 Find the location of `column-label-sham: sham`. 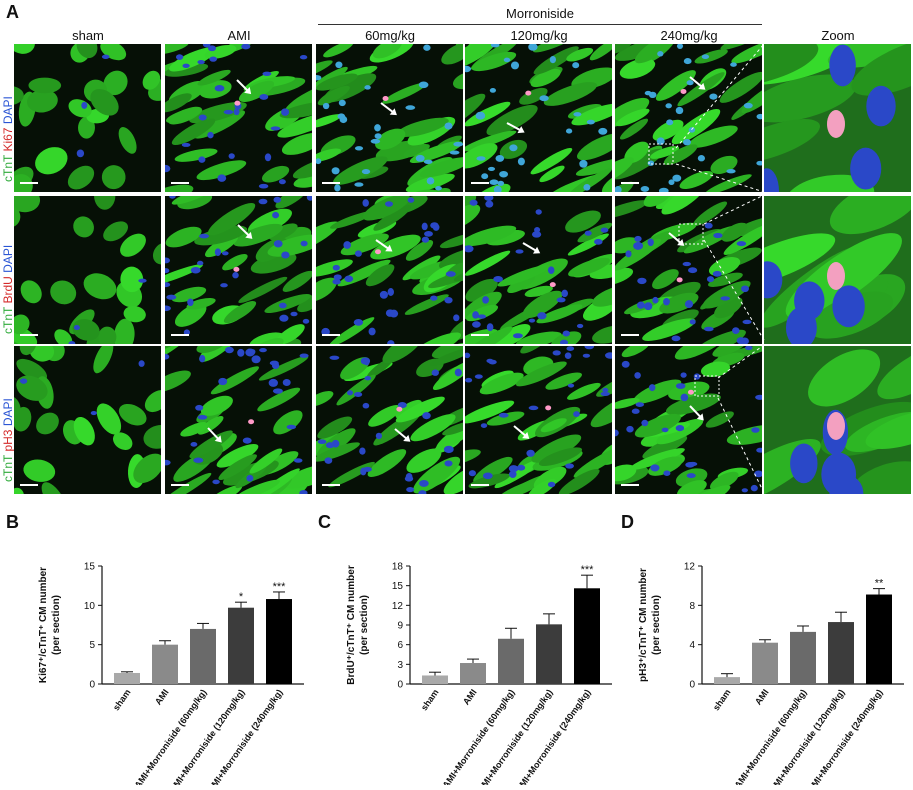

column-label-sham: sham is located at coordinates (88, 35).